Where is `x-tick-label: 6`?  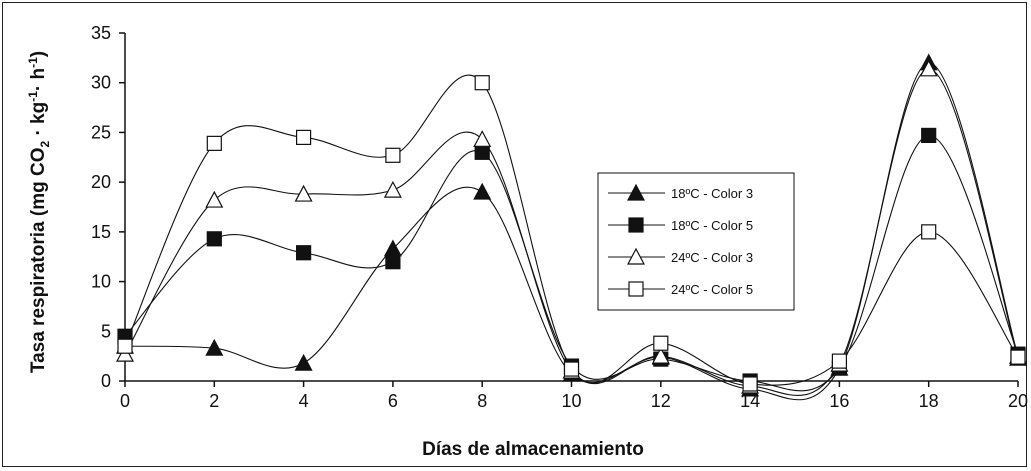 x-tick-label: 6 is located at coordinates (393, 401).